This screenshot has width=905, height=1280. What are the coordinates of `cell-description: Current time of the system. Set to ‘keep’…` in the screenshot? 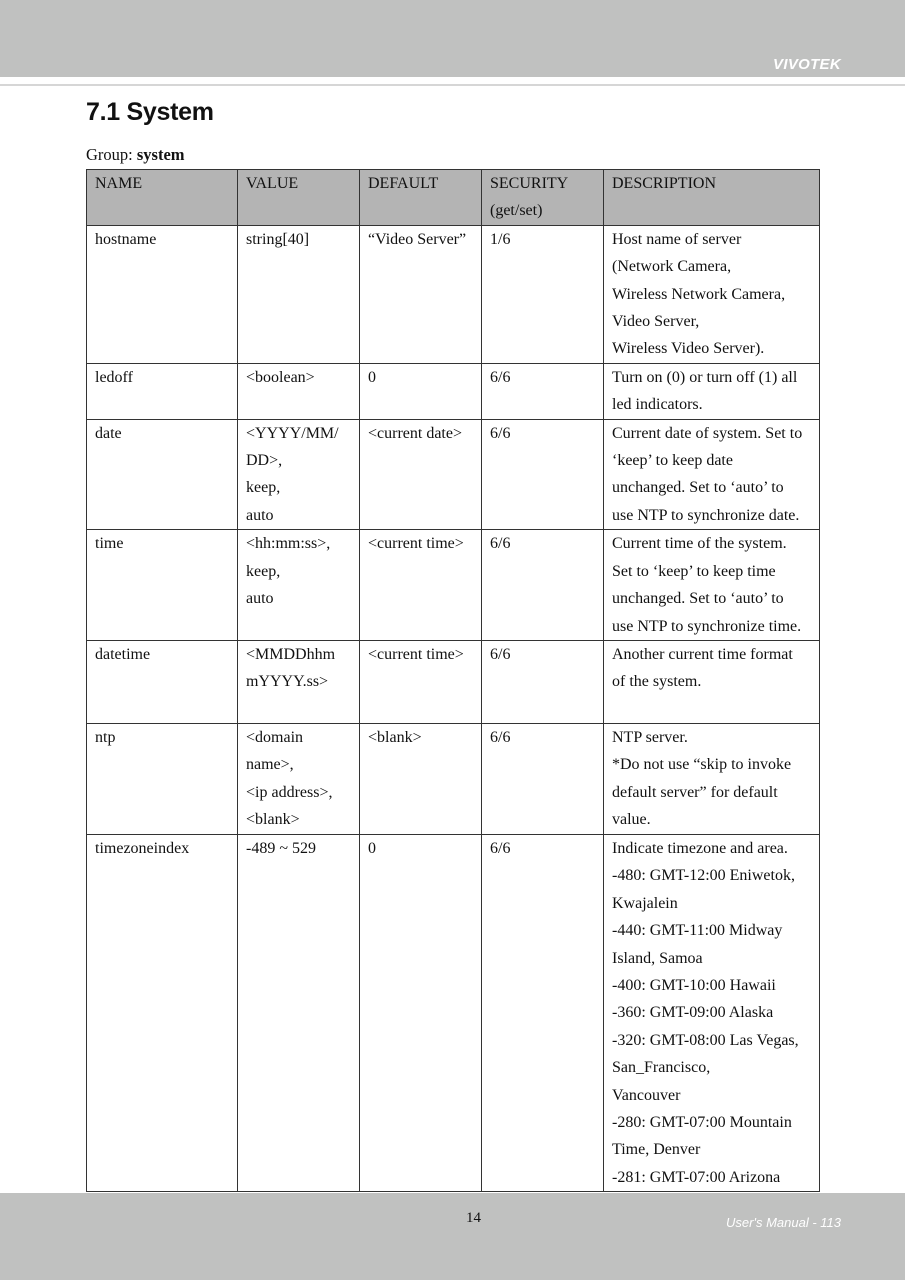 It's located at (711, 585).